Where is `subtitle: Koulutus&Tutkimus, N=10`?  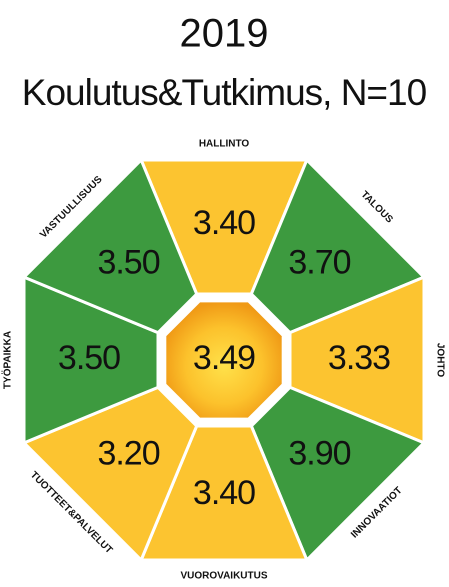 subtitle: Koulutus&Tutkimus, N=10 is located at coordinates (224, 92).